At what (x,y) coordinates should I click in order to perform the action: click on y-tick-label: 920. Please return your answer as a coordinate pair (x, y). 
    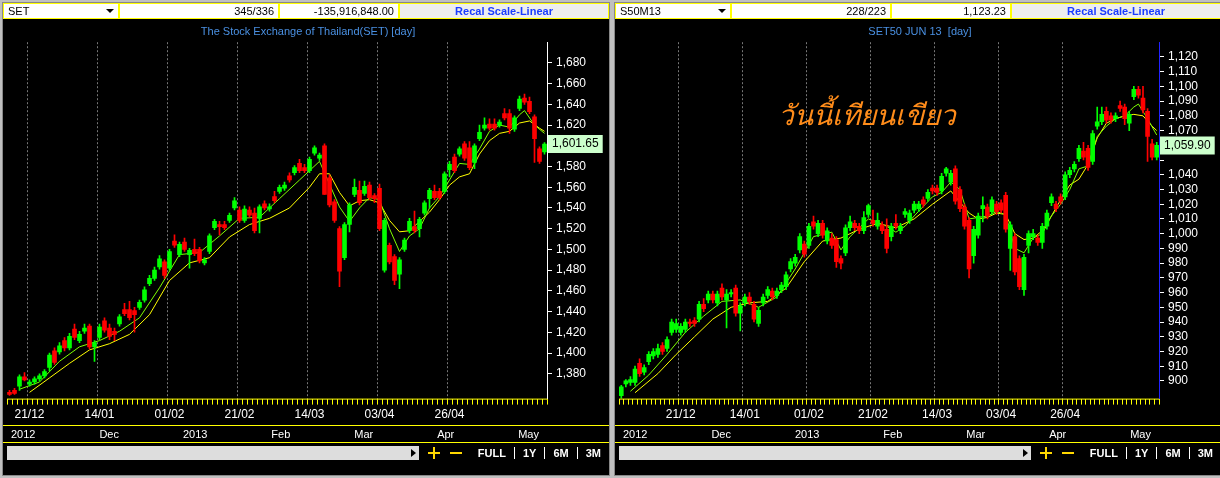
    Looking at the image, I should click on (1178, 350).